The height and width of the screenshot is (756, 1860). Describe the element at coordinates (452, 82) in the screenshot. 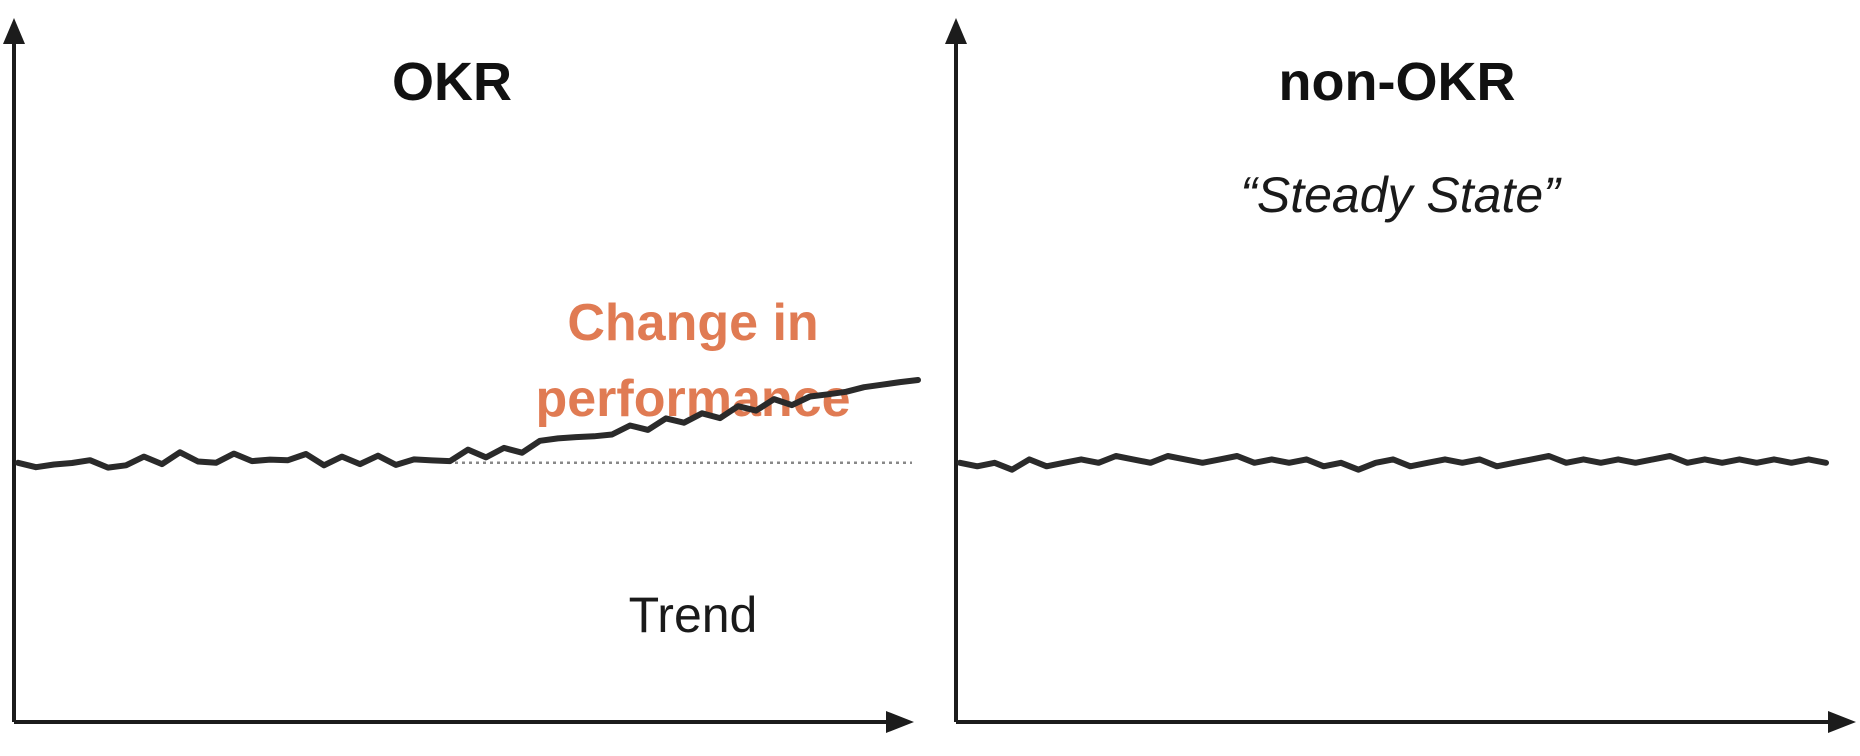

I see `okr-panel-title: OKR` at that location.